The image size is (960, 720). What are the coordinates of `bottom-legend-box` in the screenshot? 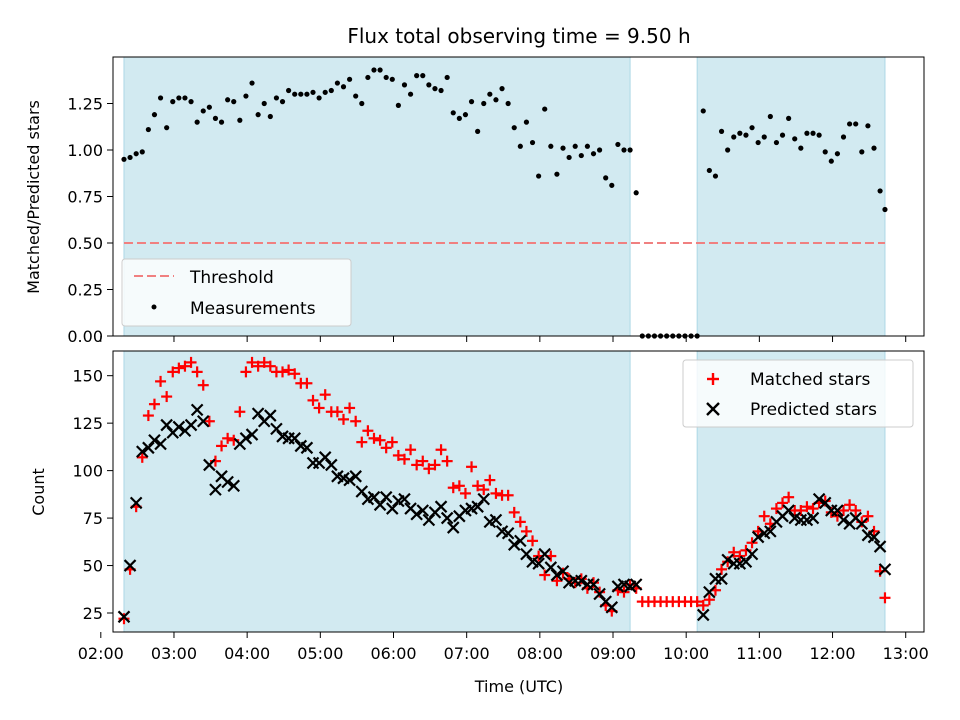 It's located at (798, 393).